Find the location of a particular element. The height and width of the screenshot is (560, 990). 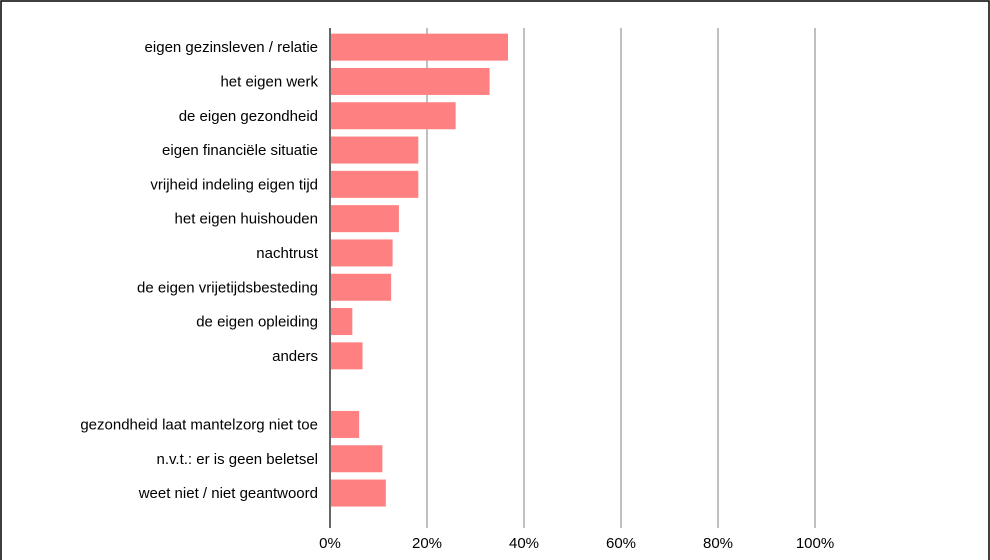

x-tick-label: 0% is located at coordinates (330, 543).